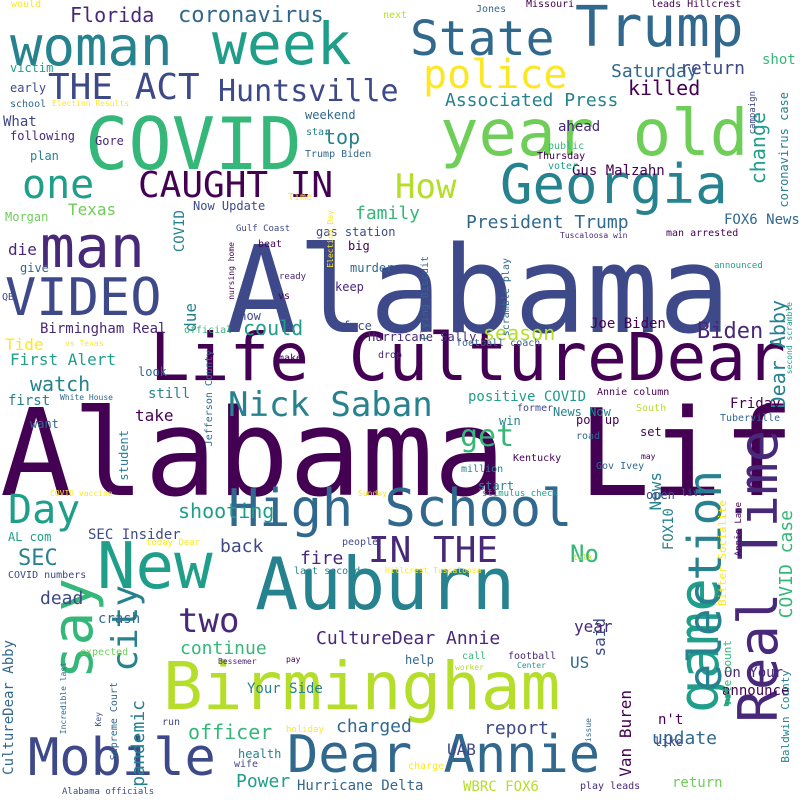 This screenshot has width=800, height=800. Describe the element at coordinates (654, 71) in the screenshot. I see `word-saturday: Saturday` at that location.